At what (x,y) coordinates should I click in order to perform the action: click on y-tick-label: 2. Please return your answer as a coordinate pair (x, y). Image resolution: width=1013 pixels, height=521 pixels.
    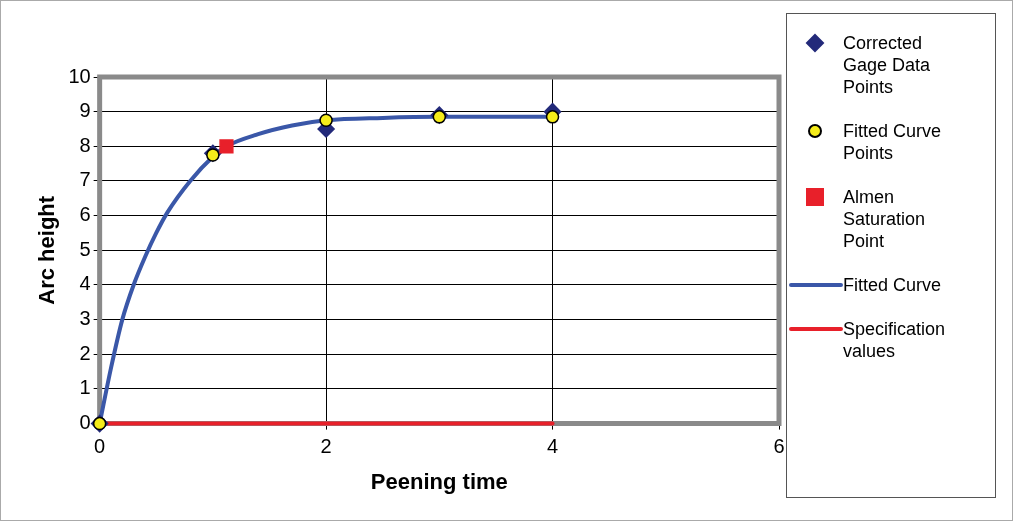
    Looking at the image, I should click on (85, 352).